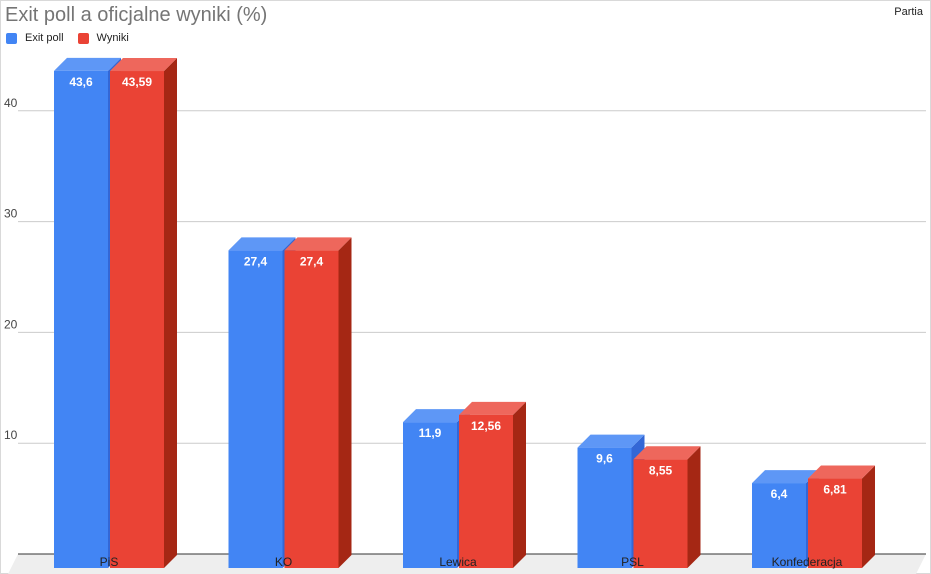 The width and height of the screenshot is (931, 574). I want to click on data-label: 12,56, so click(486, 426).